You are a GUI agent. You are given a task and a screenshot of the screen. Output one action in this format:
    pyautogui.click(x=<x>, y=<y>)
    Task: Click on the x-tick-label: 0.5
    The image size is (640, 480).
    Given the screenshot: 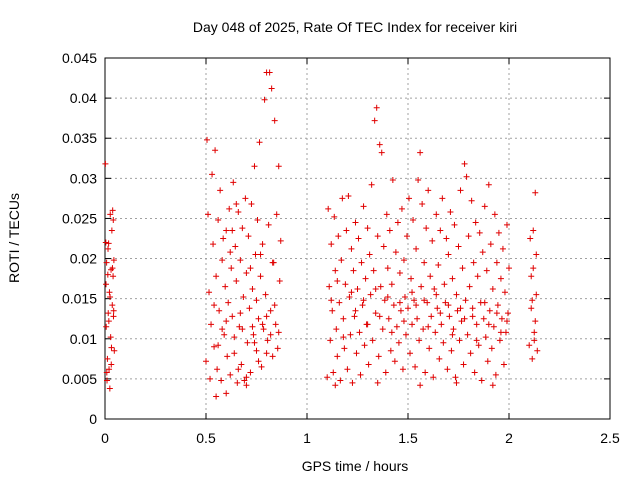 What is the action you would take?
    pyautogui.click(x=206, y=438)
    